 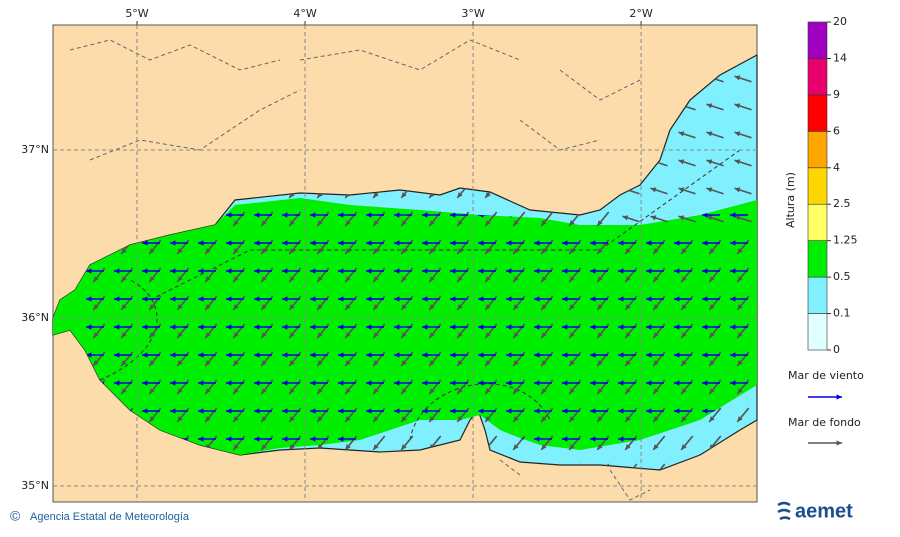 What do you see at coordinates (840, 21) in the screenshot?
I see `colorbar-tick-label: 20` at bounding box center [840, 21].